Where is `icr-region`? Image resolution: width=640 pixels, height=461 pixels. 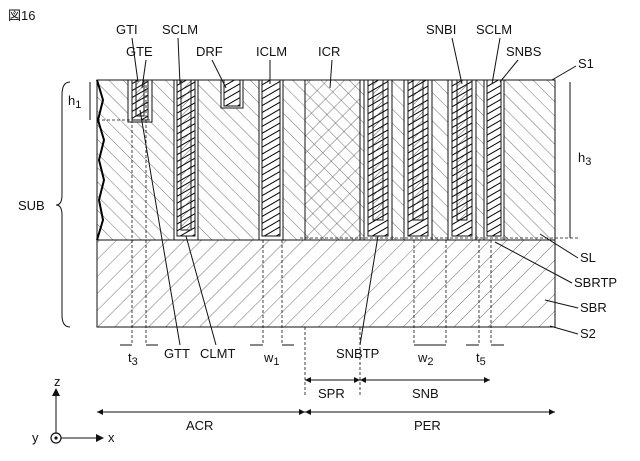
icr-region is located at coordinates (332, 160).